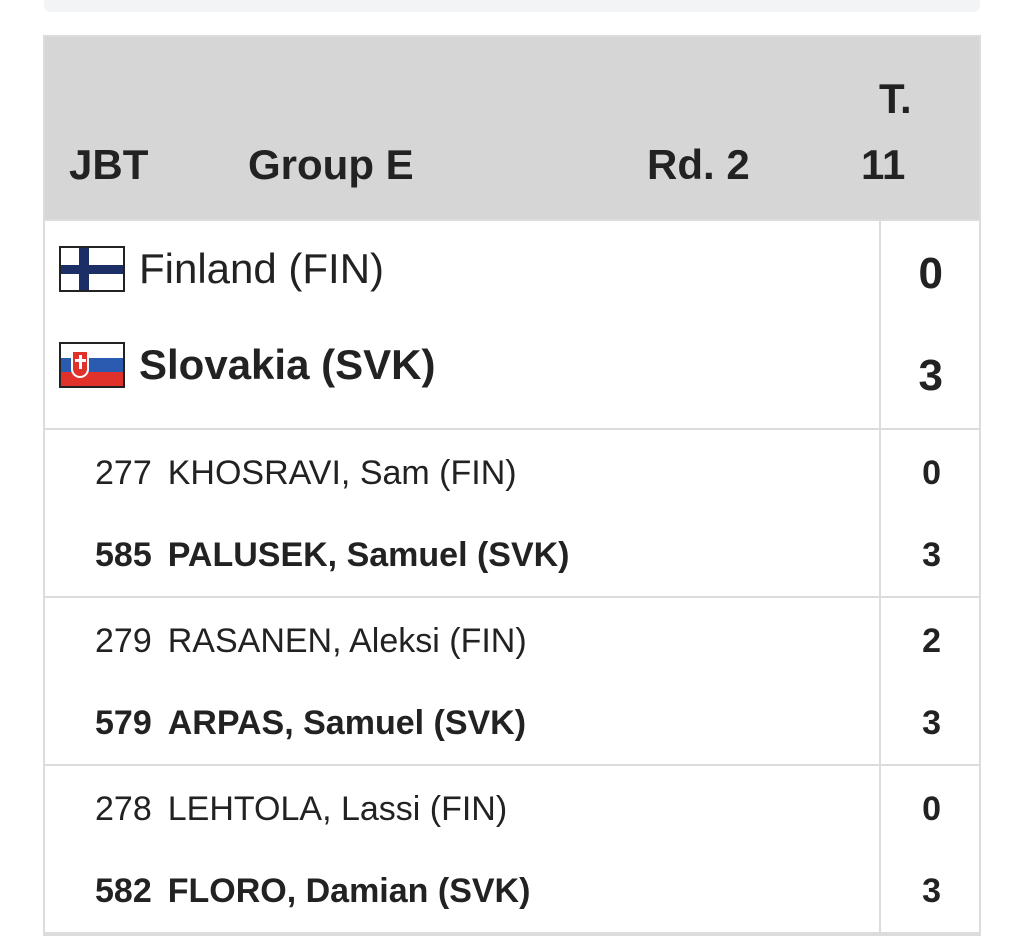 The height and width of the screenshot is (945, 1024). I want to click on game-2-player-1-score: 2, so click(931, 641).